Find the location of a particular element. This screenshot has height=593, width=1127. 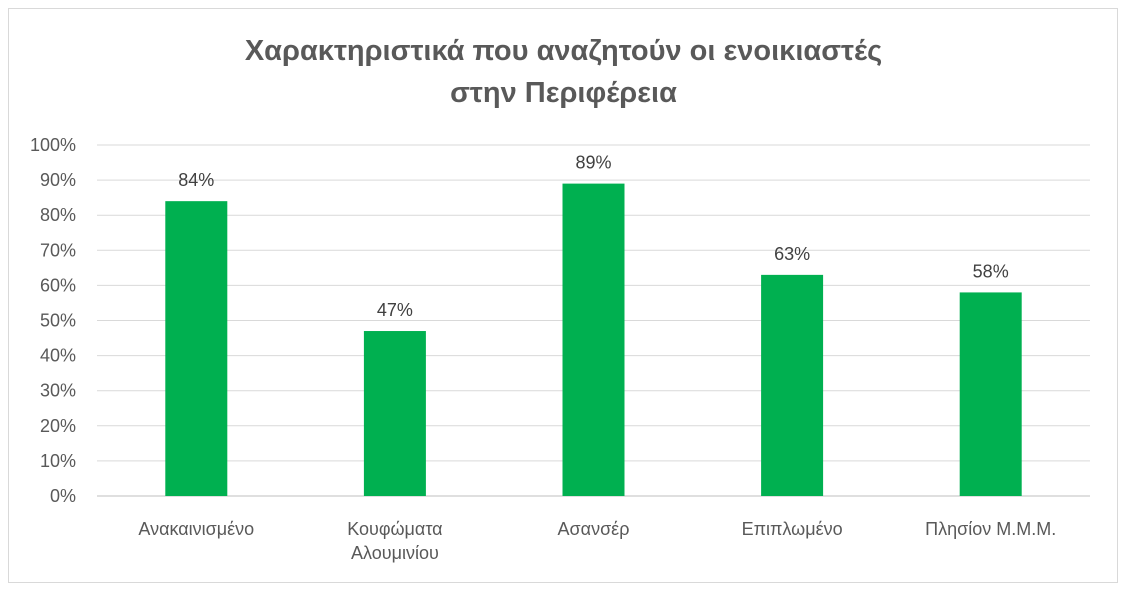

x-tick-label: Πλησίον Μ.Μ.Μ. is located at coordinates (990, 529).